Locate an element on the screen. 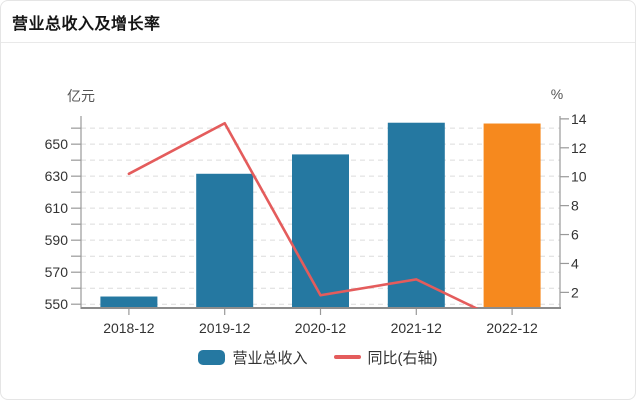 The image size is (636, 400). chart-legend: 营业总收入 同比(右轴) is located at coordinates (318, 357).